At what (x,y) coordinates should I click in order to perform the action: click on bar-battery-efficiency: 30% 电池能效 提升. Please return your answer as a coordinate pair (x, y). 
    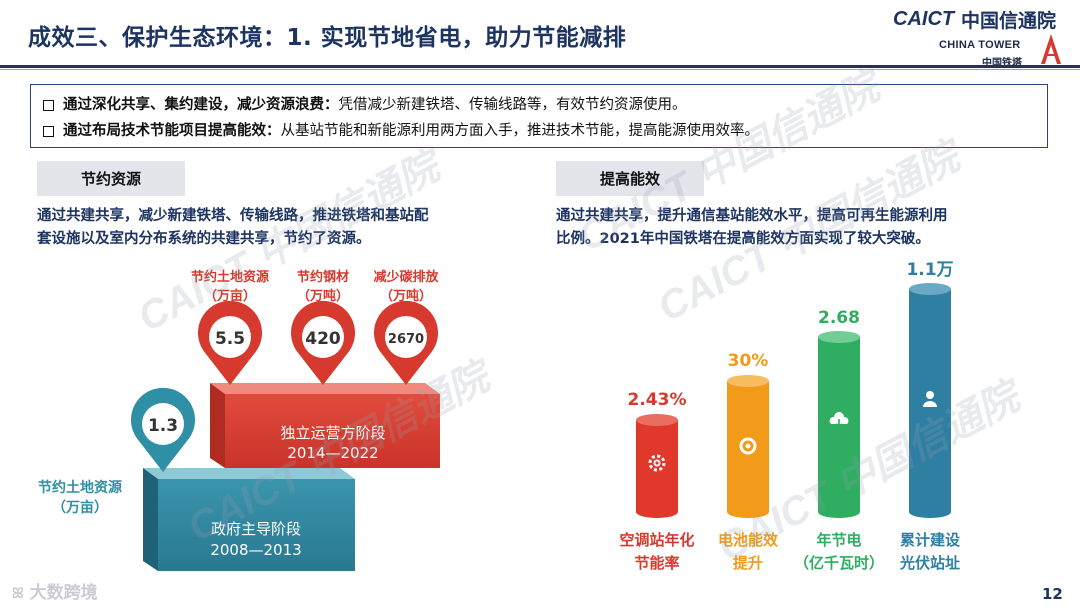
    Looking at the image, I should click on (748, 461).